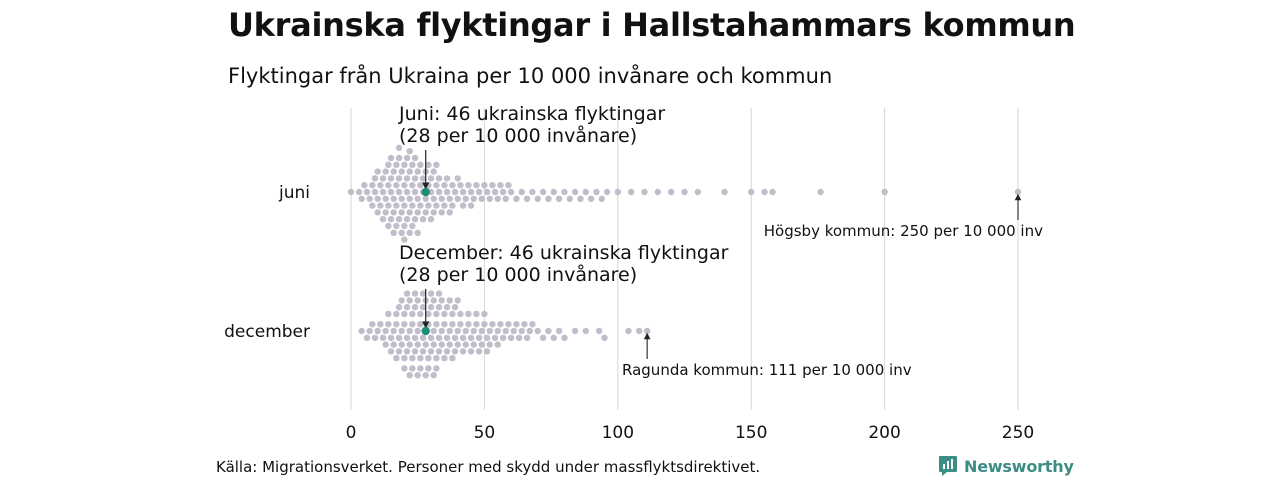  Describe the element at coordinates (767, 370) in the screenshot. I see `max-label: Ragunda kommun: 111 per 10 000 inv` at that location.